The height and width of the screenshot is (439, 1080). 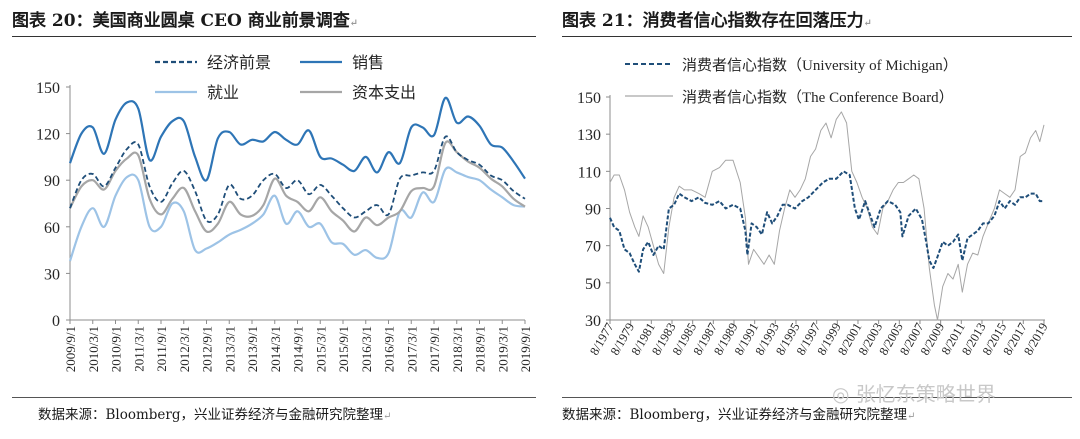 What do you see at coordinates (48, 135) in the screenshot?
I see `y-tick-label: 120` at bounding box center [48, 135].